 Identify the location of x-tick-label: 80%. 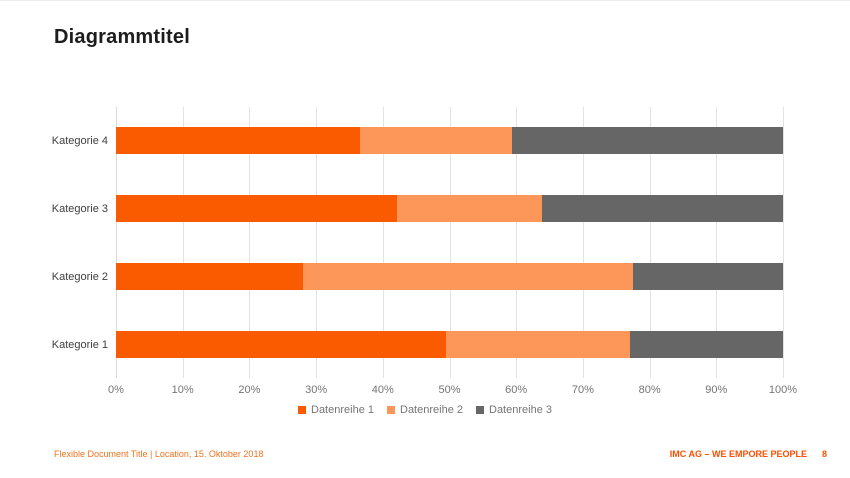
(649, 390).